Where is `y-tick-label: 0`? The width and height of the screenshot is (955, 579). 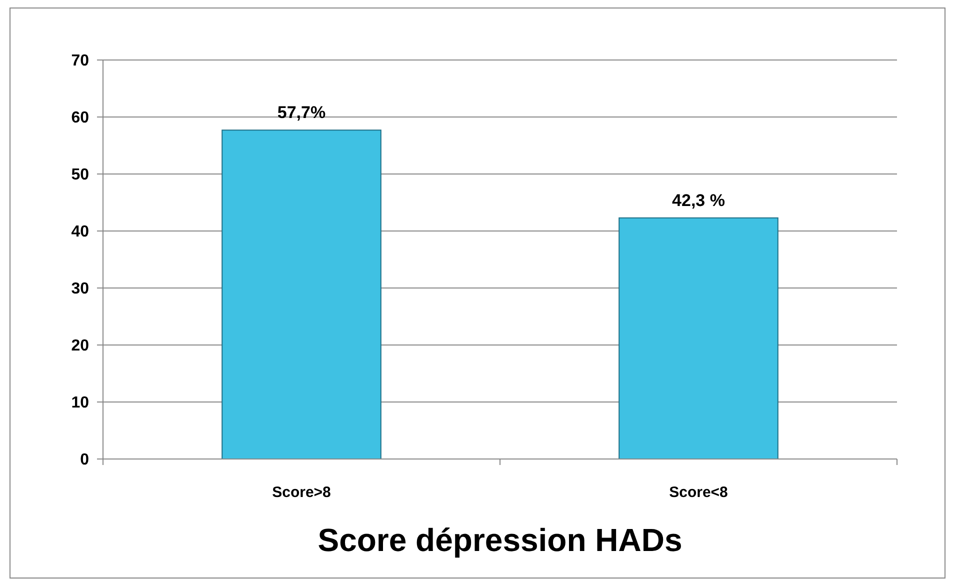 y-tick-label: 0 is located at coordinates (85, 460).